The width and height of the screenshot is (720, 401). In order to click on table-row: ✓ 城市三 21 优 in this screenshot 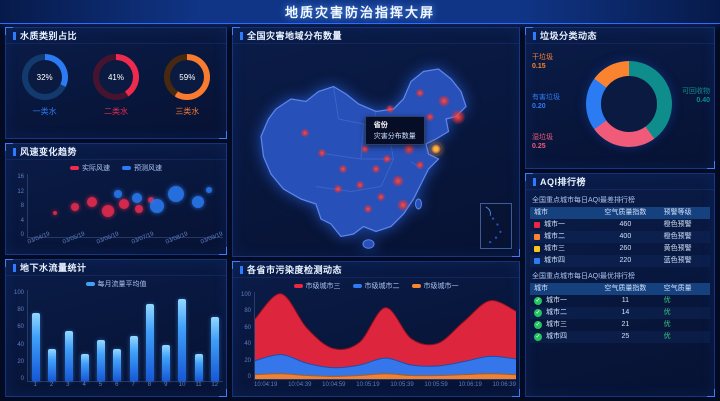, I will do `click(620, 325)`.